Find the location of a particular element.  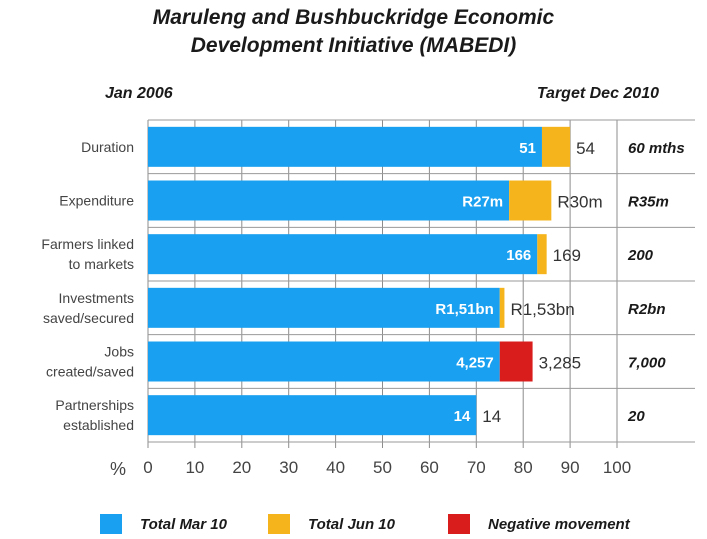

x-tick-label-90: 90 is located at coordinates (570, 467).